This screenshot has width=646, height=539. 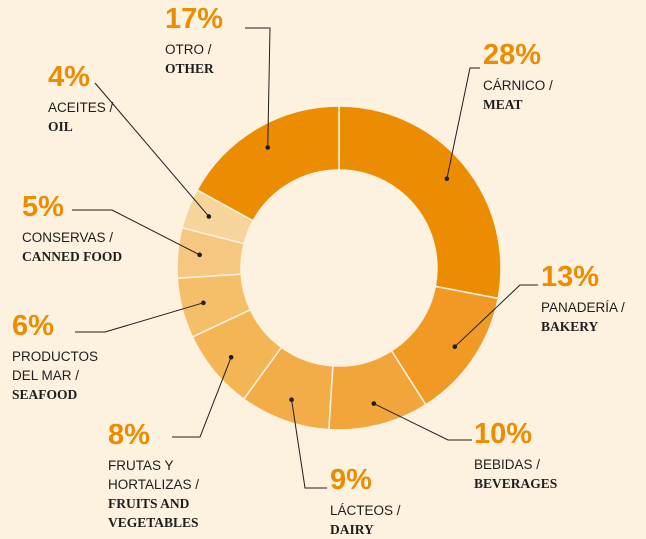 What do you see at coordinates (189, 68) in the screenshot?
I see `category-label-en: OTHER` at bounding box center [189, 68].